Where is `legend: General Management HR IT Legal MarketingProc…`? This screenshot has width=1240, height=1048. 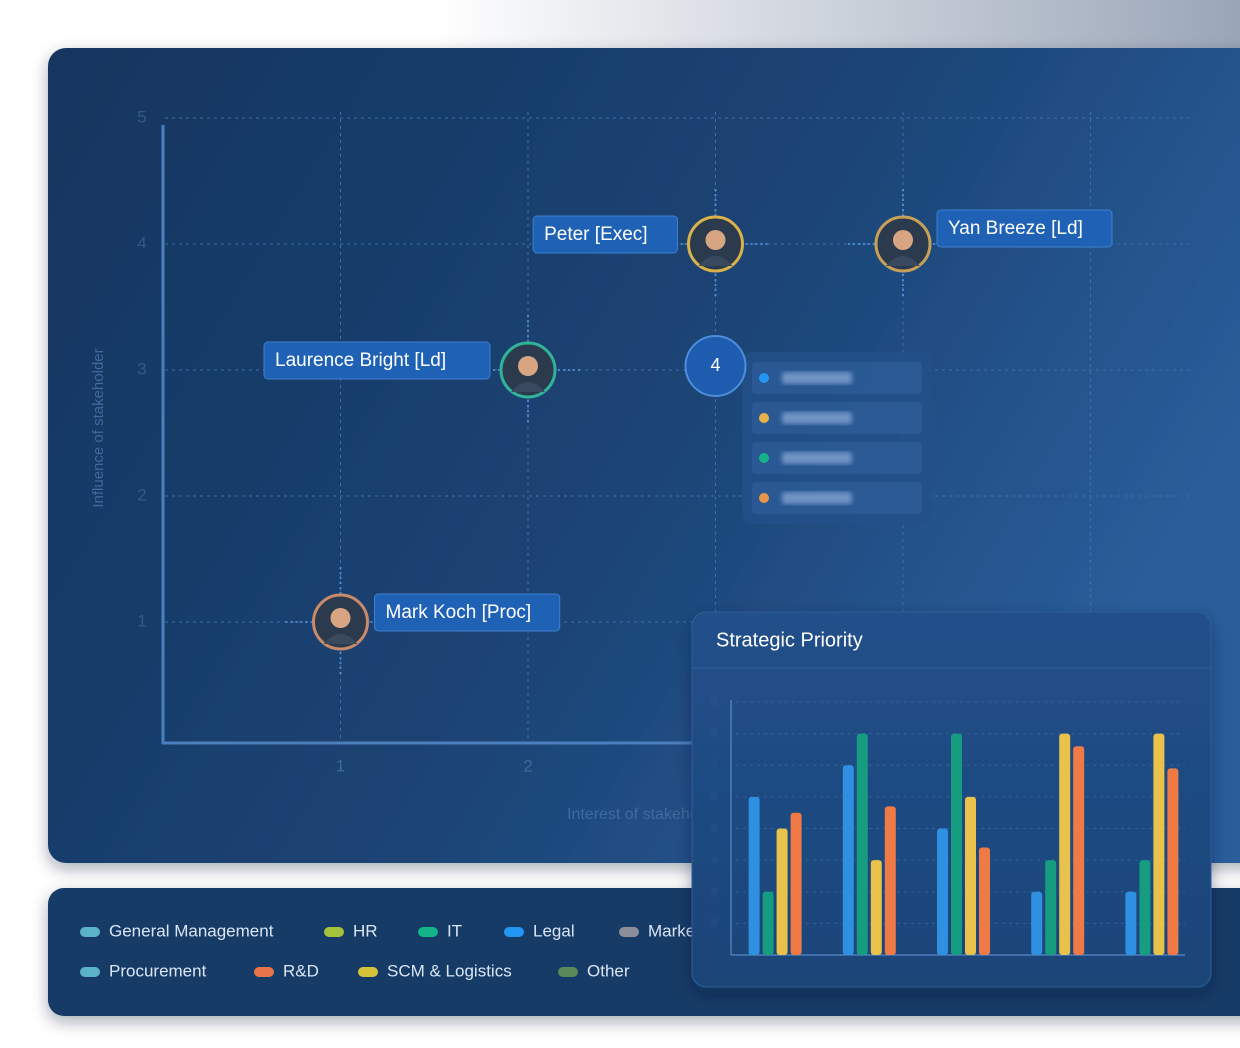 legend: General Management HR IT Legal MarketingProc… is located at coordinates (401, 950).